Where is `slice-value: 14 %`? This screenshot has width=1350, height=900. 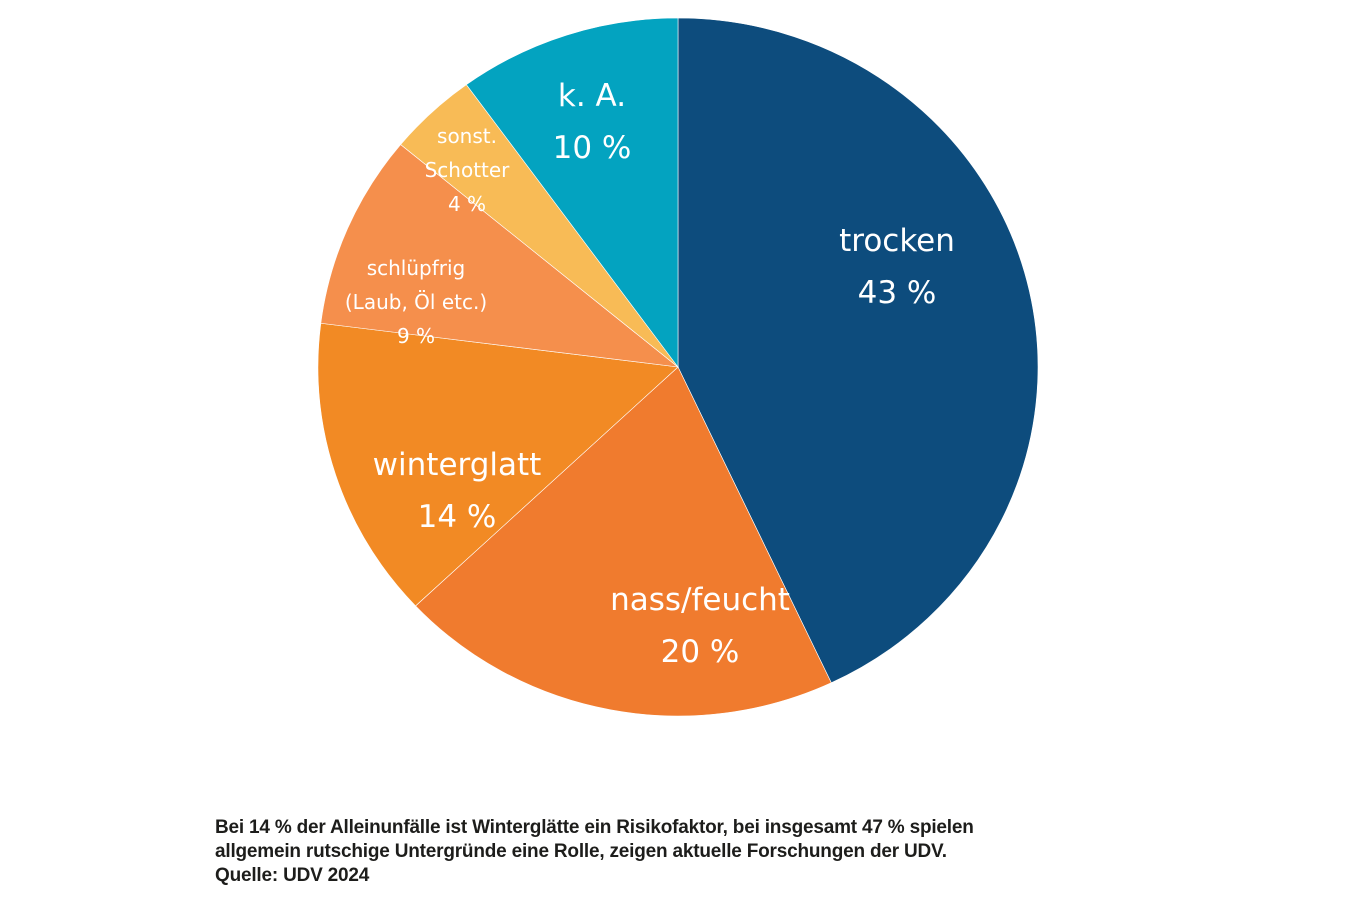
slice-value: 14 % is located at coordinates (457, 517).